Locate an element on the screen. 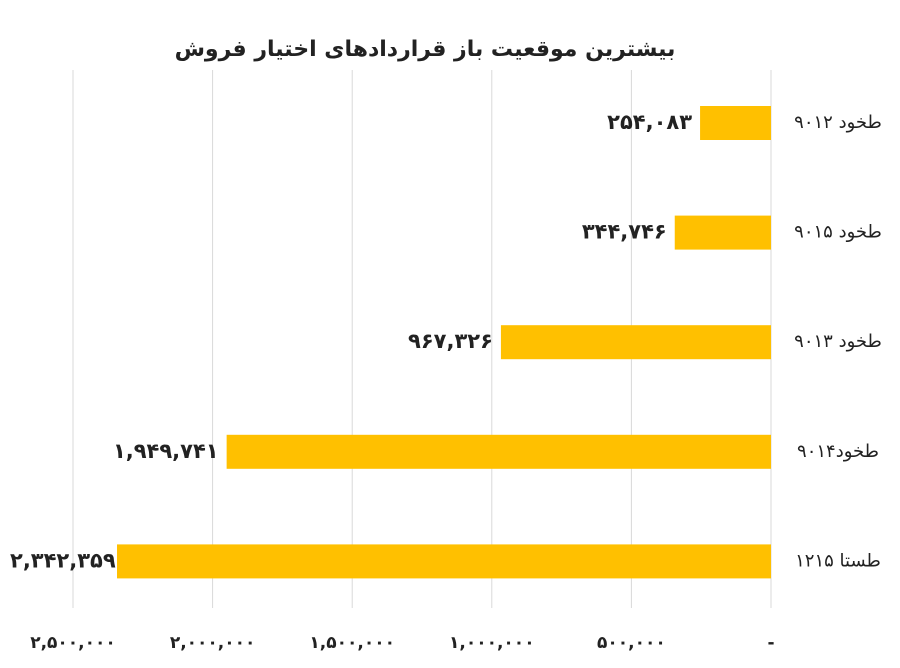 Image resolution: width=900 pixels, height=668 pixels. value-label: ۲,۳۴۲,۳۵۹ is located at coordinates (63, 560).